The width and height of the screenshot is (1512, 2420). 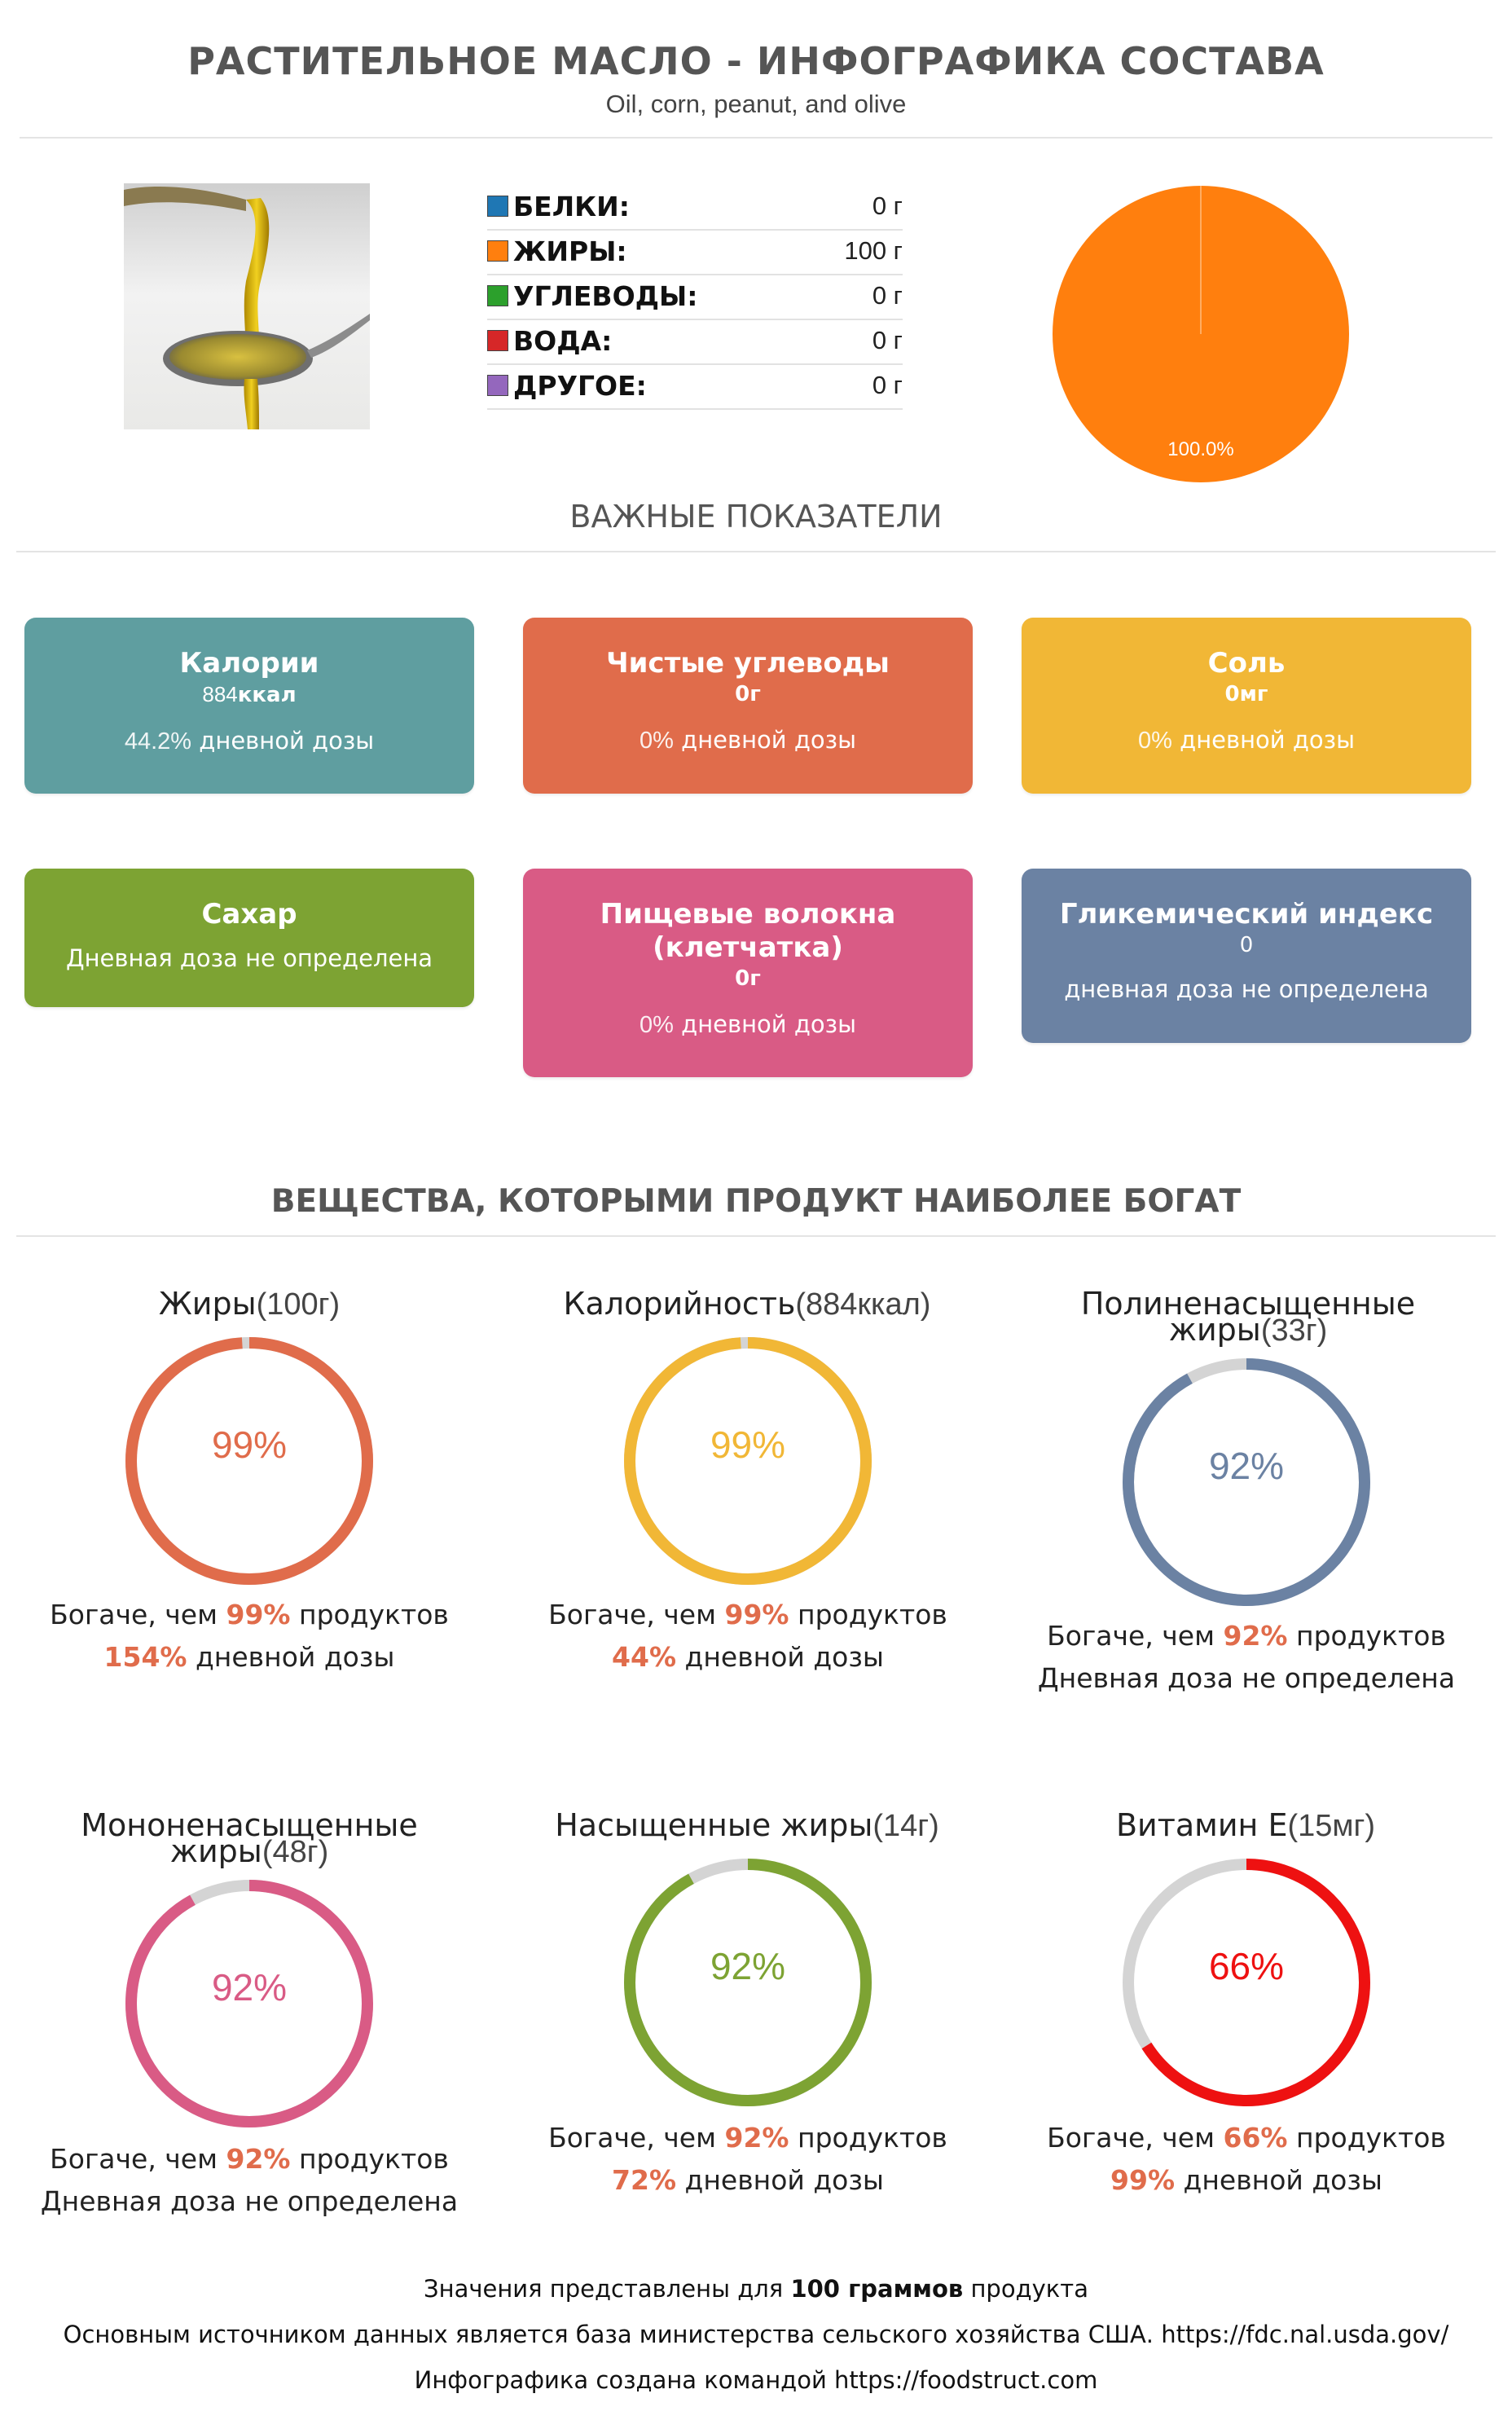 What do you see at coordinates (1331, 1826) in the screenshot?
I see `nutrient-vitamin-e-amount: (15мг)` at bounding box center [1331, 1826].